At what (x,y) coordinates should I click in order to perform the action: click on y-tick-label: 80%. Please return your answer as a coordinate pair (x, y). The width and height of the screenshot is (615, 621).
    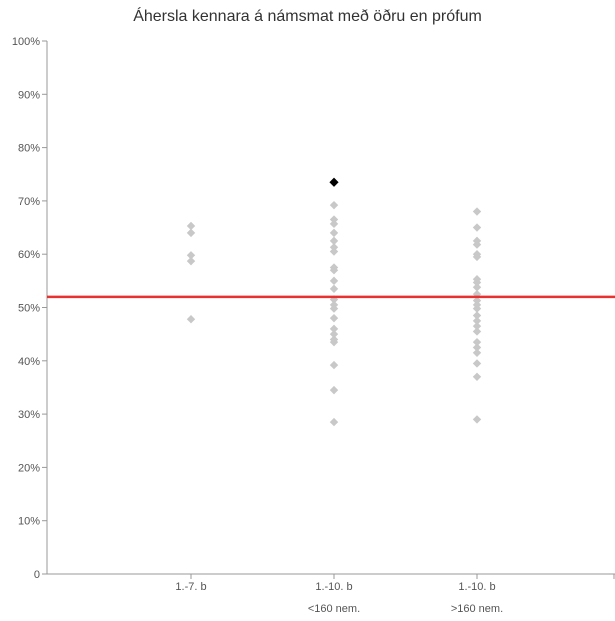
    Looking at the image, I should click on (29, 149).